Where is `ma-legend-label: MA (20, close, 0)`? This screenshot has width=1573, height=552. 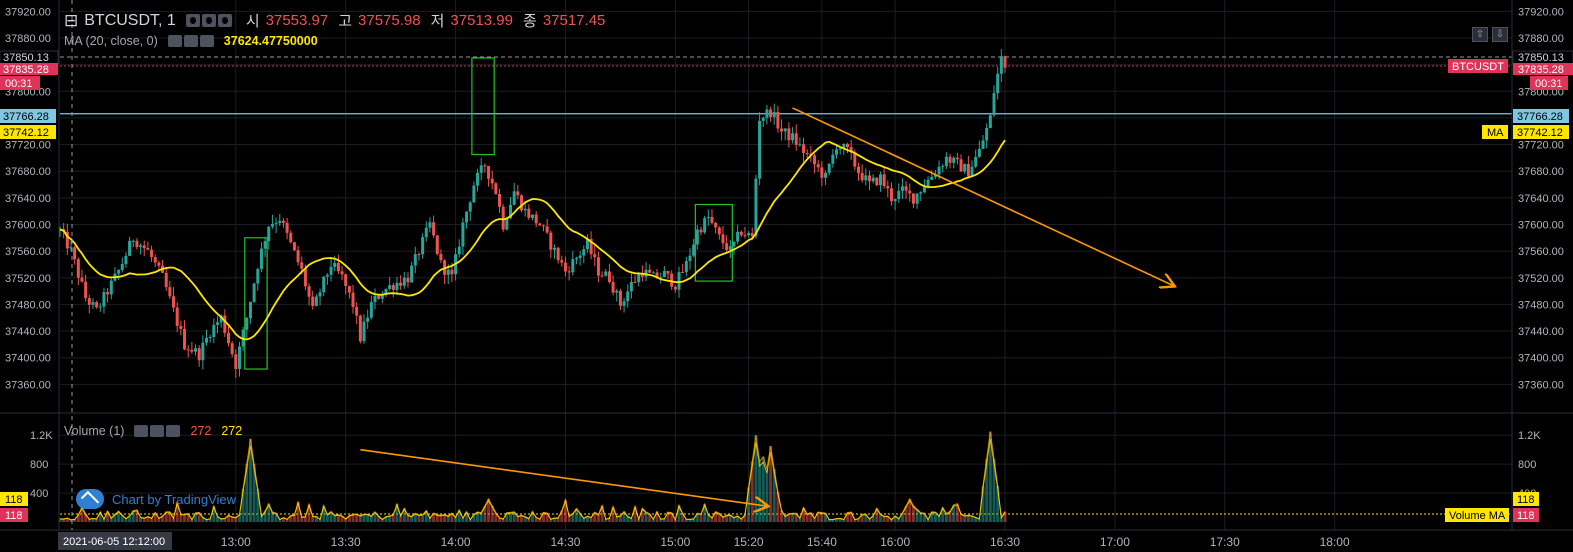
ma-legend-label: MA (20, close, 0) is located at coordinates (111, 41).